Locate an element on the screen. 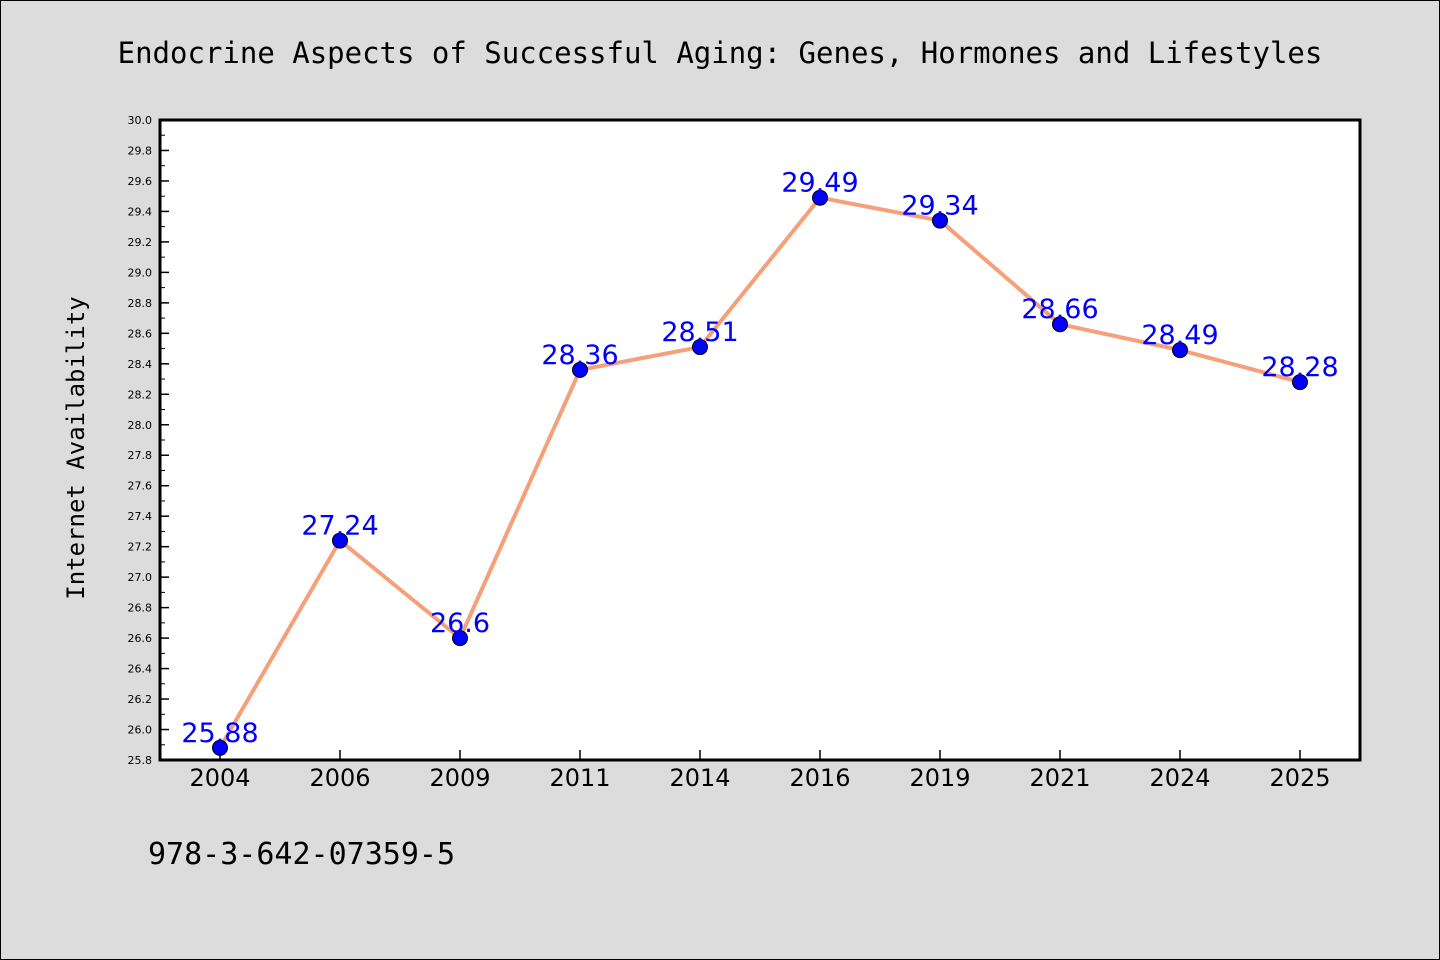 This screenshot has width=1440, height=960. data-label: 27.24 is located at coordinates (339, 526).